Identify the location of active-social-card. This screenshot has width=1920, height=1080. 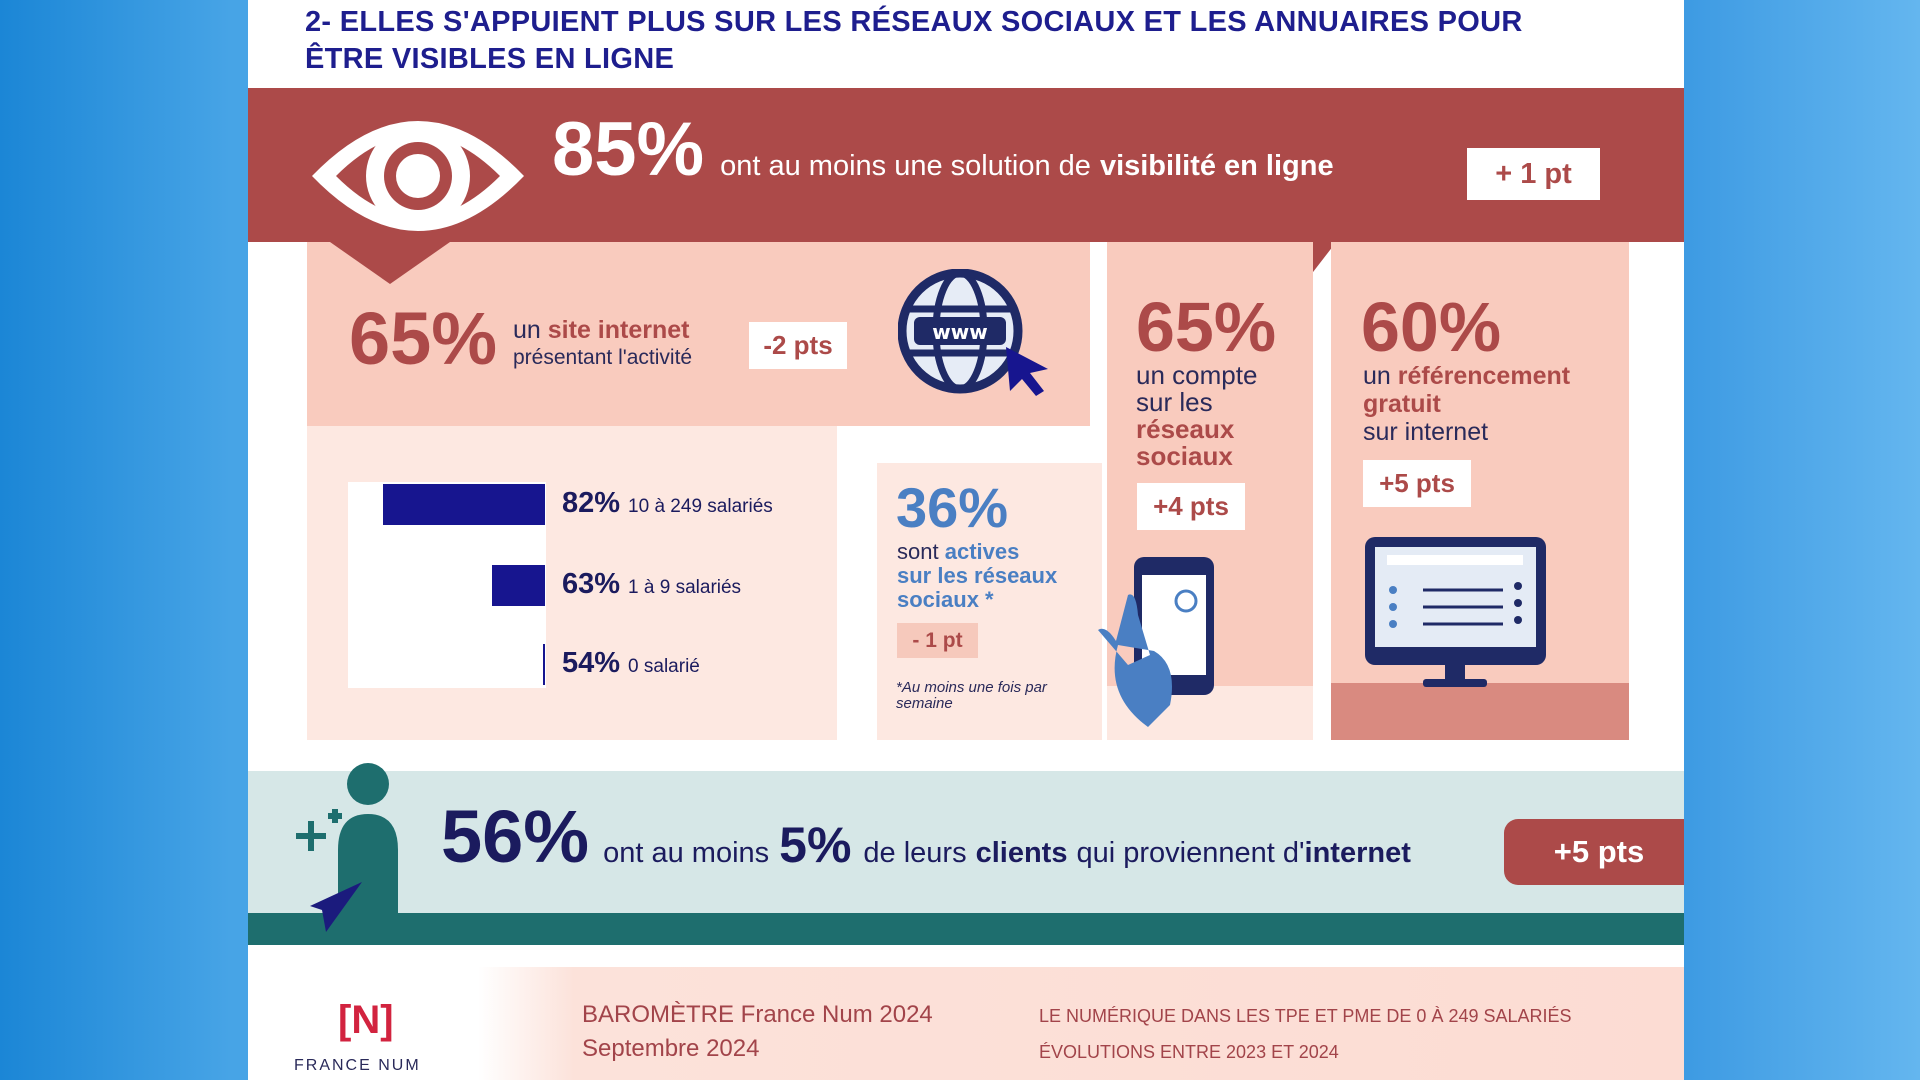
(989, 601).